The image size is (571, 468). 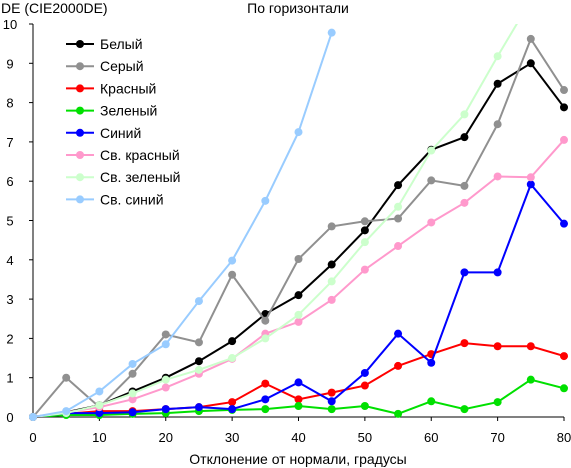 What do you see at coordinates (10, 24) in the screenshot?
I see `y-tick-label: 10` at bounding box center [10, 24].